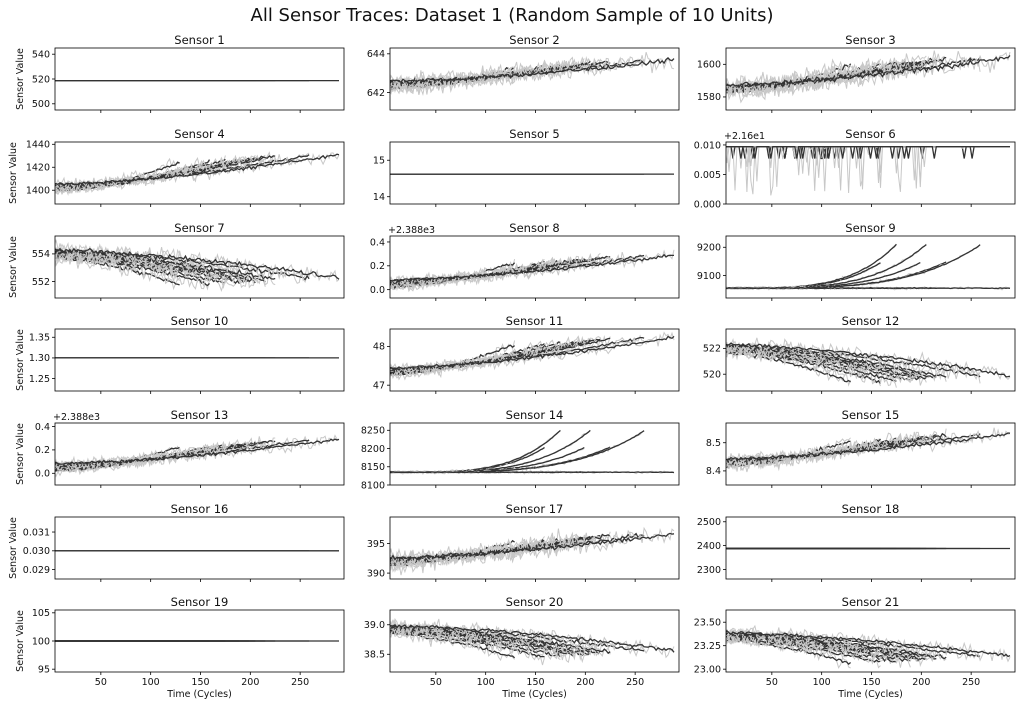  I want to click on y-tick-label: 15, so click(379, 161).